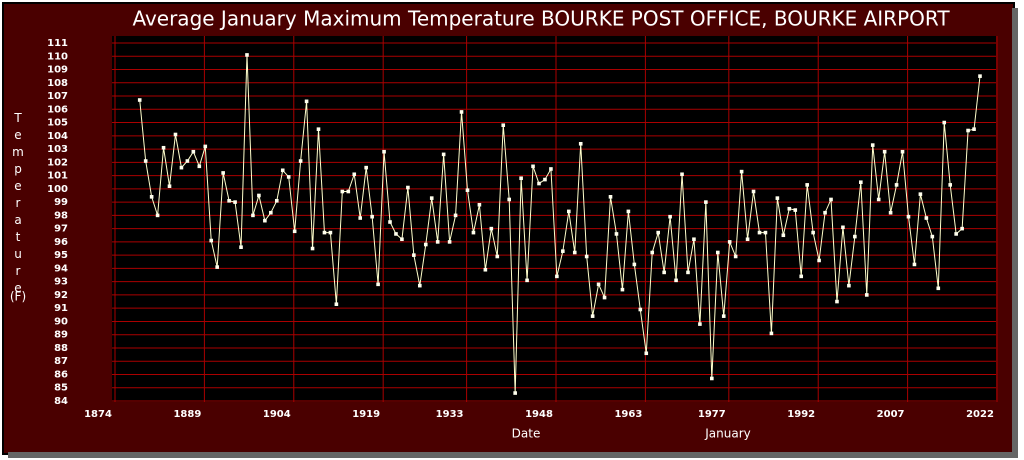  Describe the element at coordinates (61, 268) in the screenshot. I see `y-tick-label: 94` at that location.